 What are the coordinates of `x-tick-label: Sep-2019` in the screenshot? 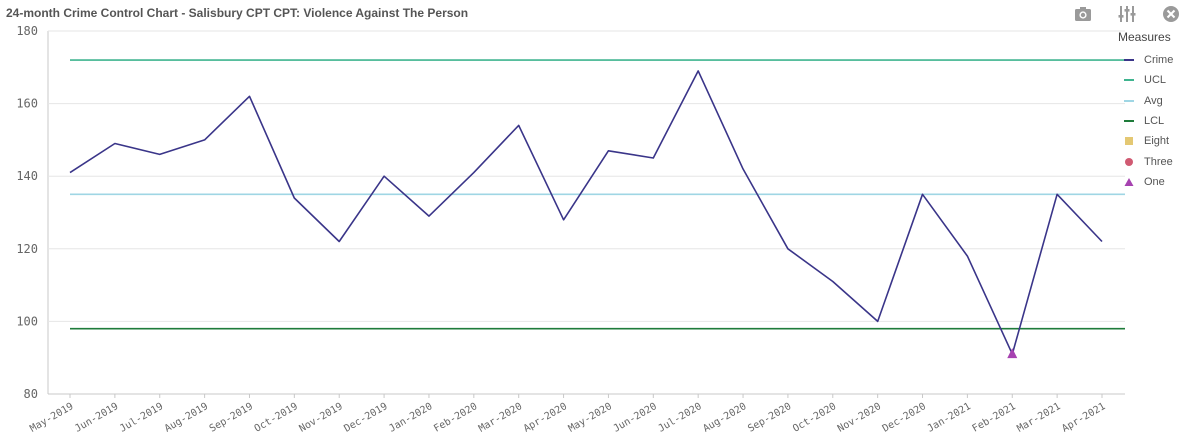 It's located at (231, 417).